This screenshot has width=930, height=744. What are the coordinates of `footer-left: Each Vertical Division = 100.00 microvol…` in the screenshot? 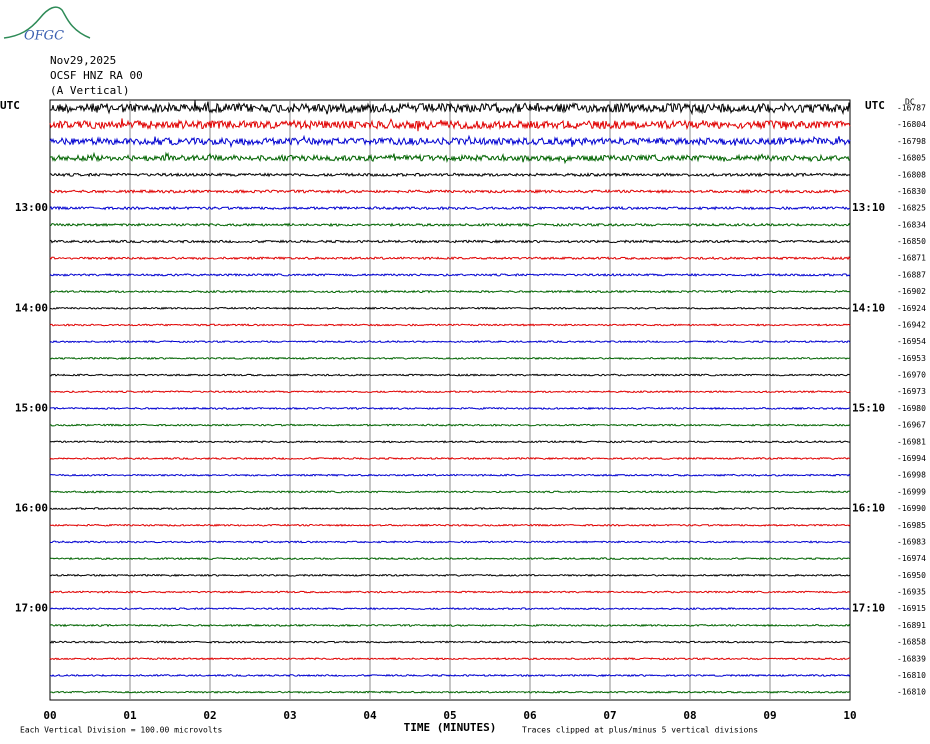 It's located at (121, 730).